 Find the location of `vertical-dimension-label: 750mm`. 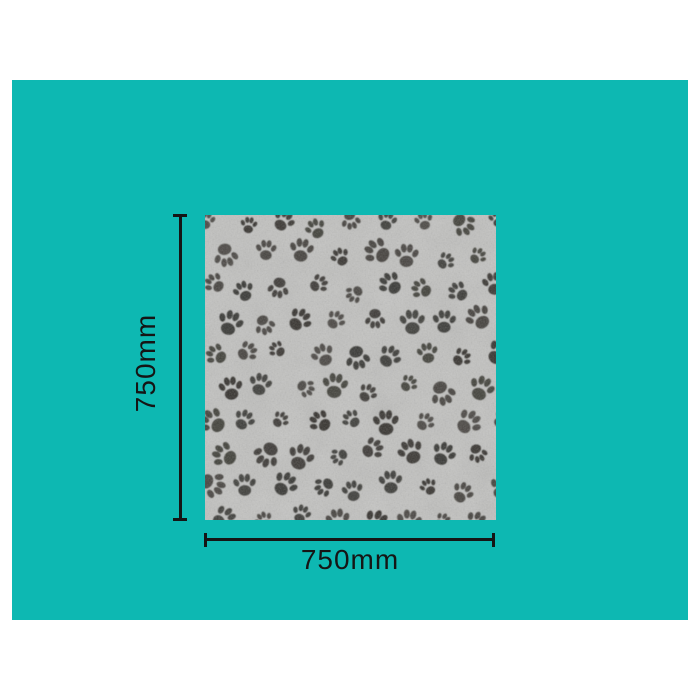

vertical-dimension-label: 750mm is located at coordinates (145, 363).